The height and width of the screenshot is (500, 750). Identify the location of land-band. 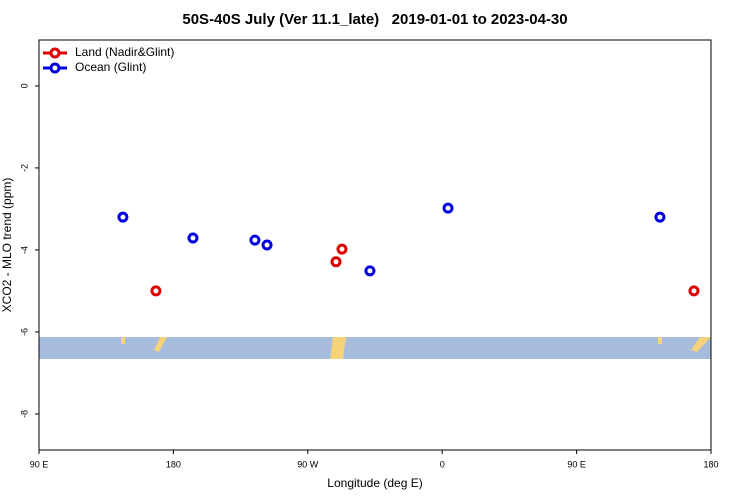
(375, 348).